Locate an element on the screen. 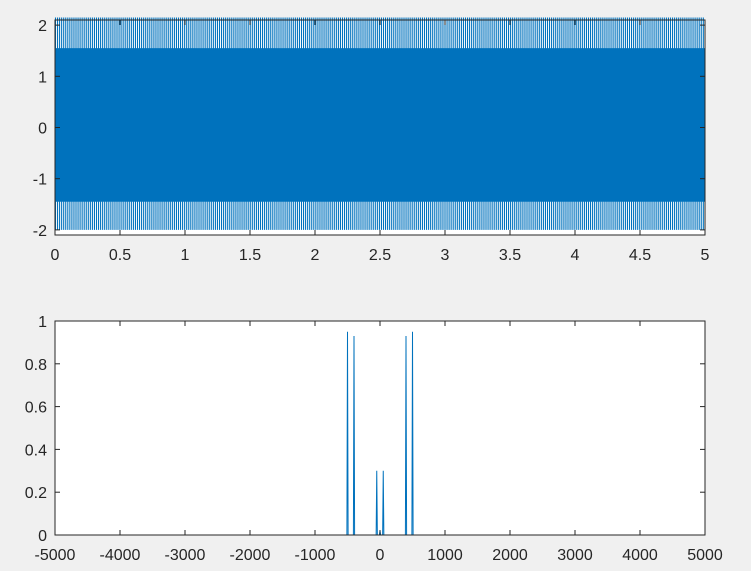  bottom-axes-x-tick-label: 0 is located at coordinates (380, 555).